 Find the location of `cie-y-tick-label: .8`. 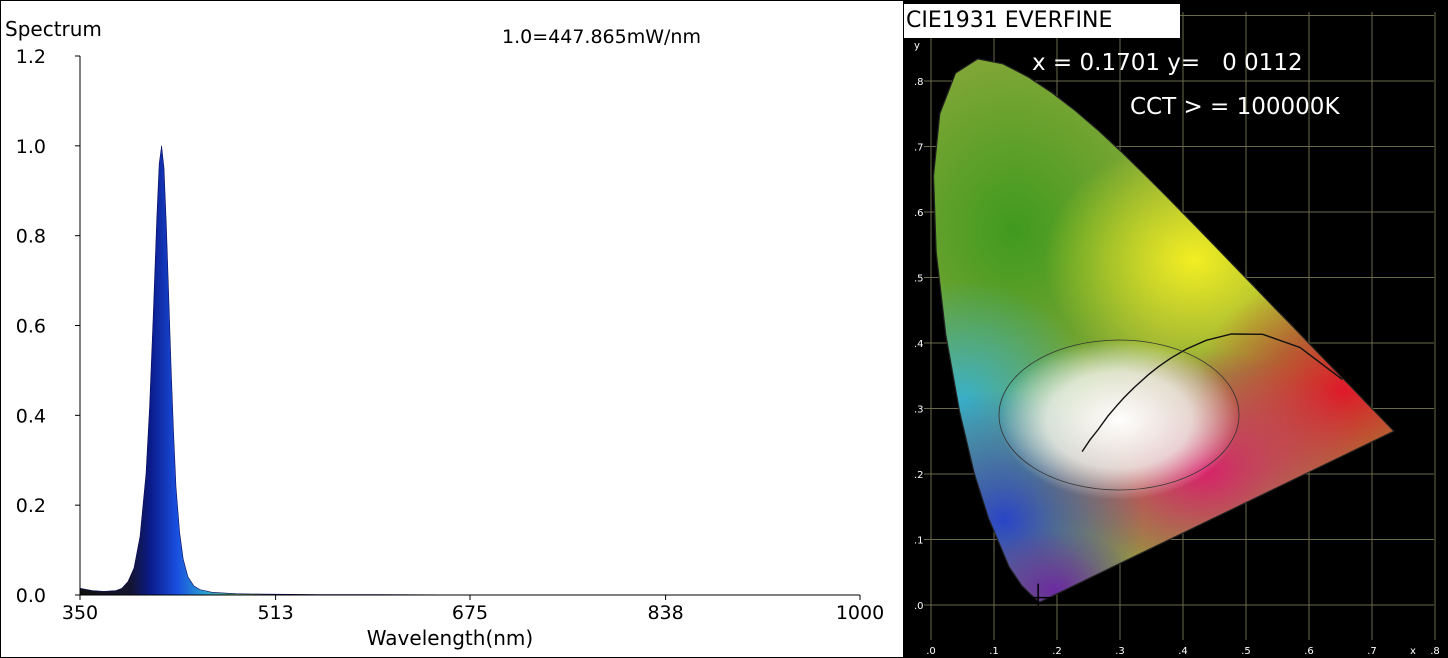

cie-y-tick-label: .8 is located at coordinates (919, 82).